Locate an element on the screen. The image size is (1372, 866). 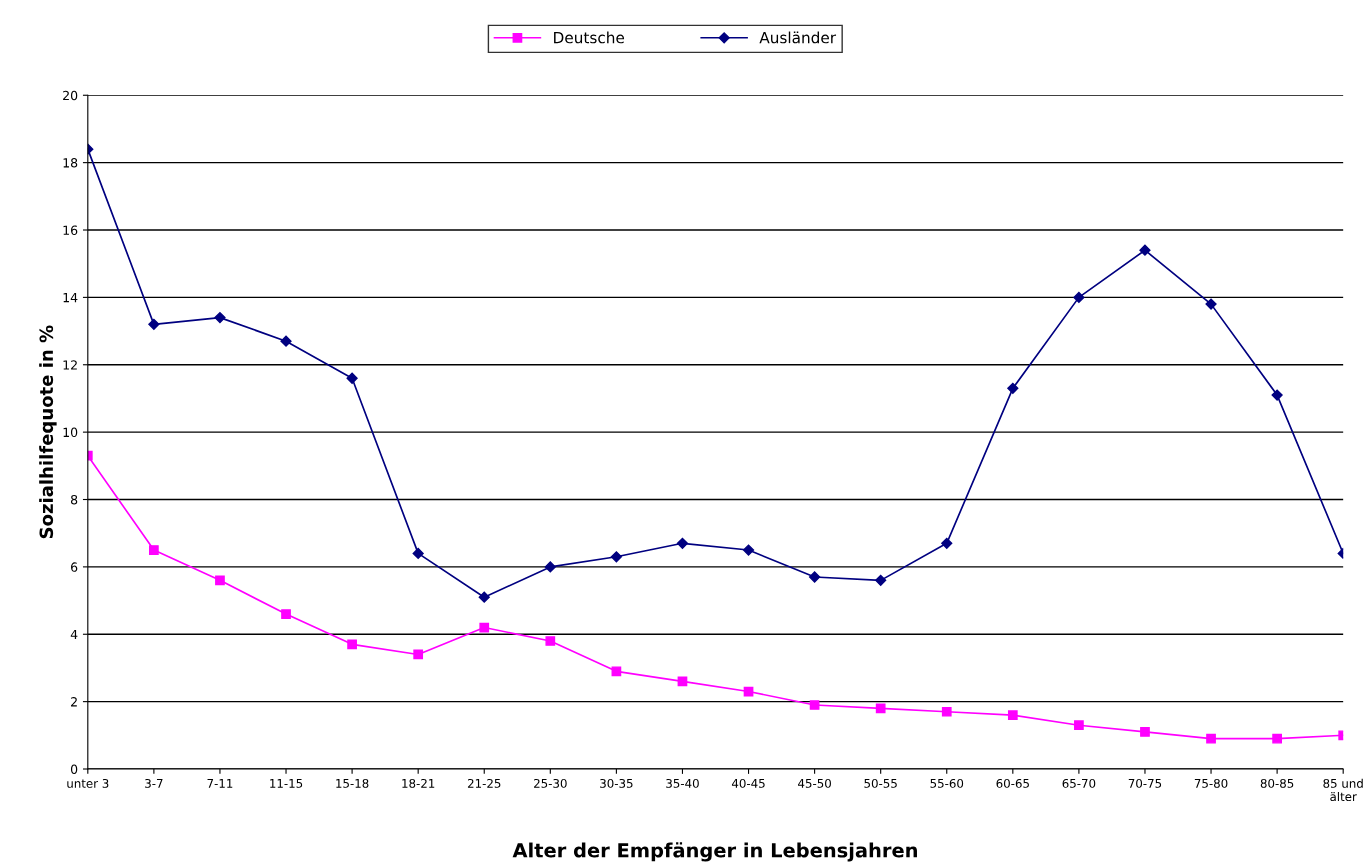
x-tick-label: 25-30 is located at coordinates (550, 783).